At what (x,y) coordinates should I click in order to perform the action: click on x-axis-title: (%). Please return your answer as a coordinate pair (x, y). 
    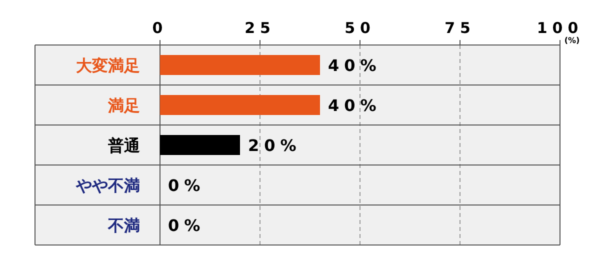
    Looking at the image, I should click on (572, 40).